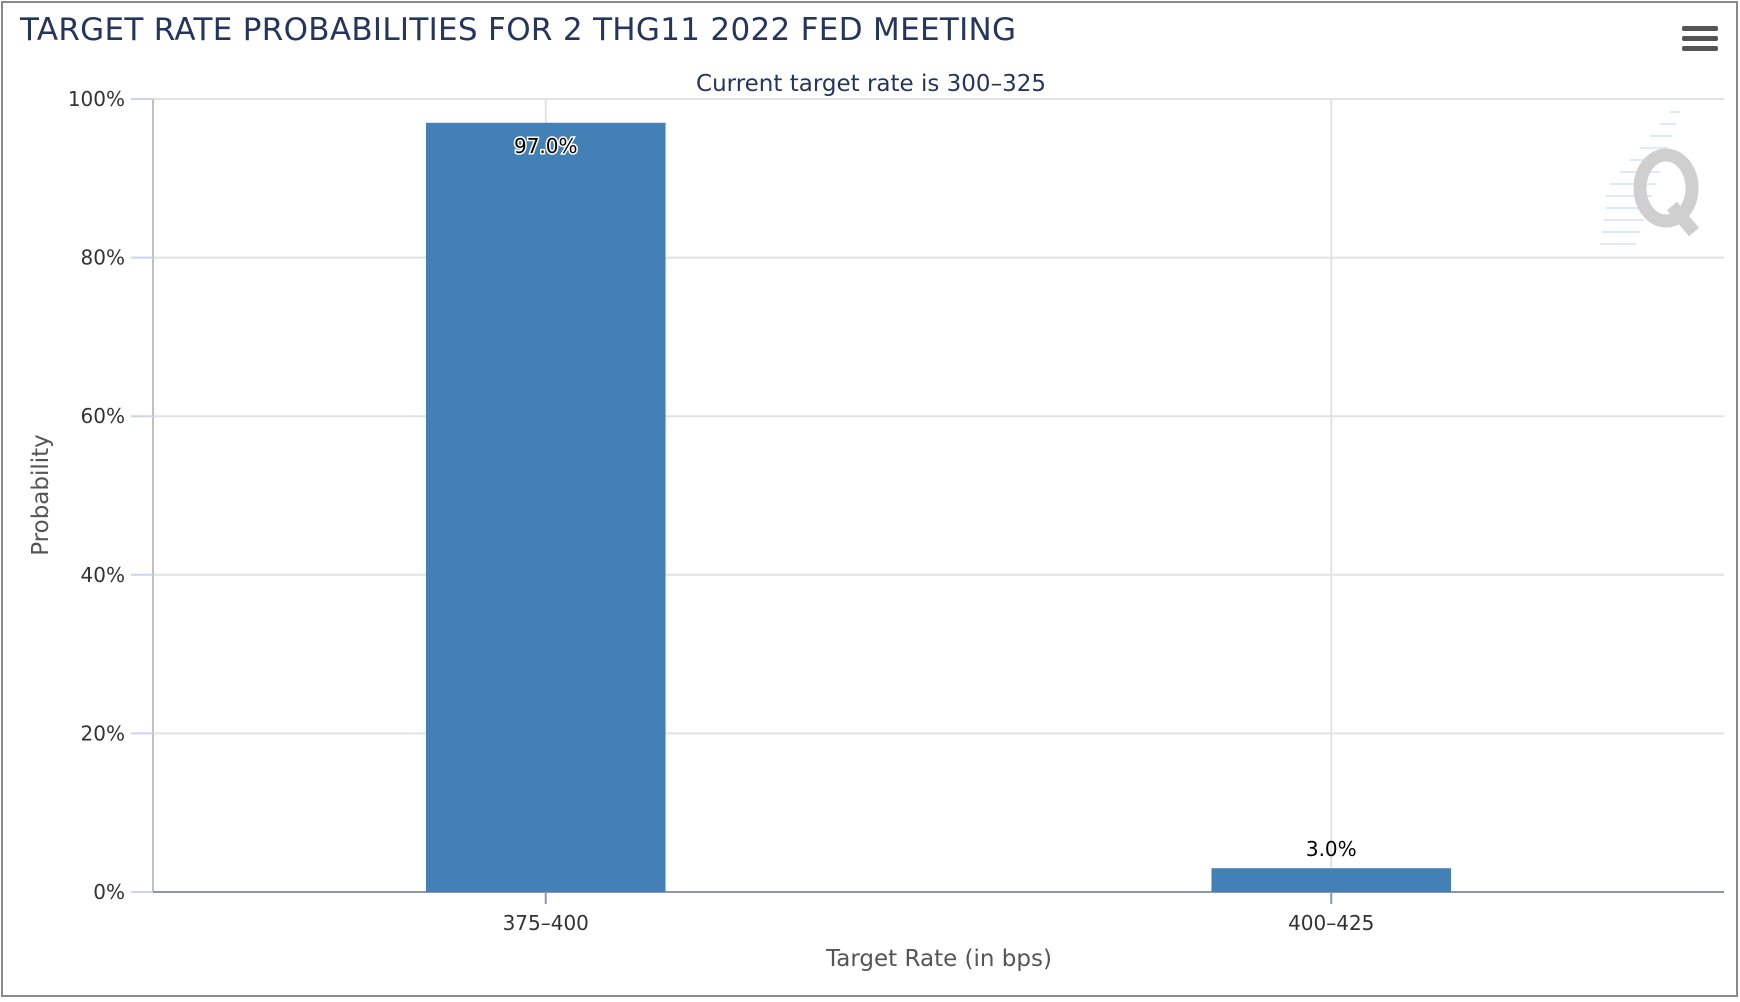  What do you see at coordinates (1700, 42) in the screenshot?
I see `hamburger-menu-icon` at bounding box center [1700, 42].